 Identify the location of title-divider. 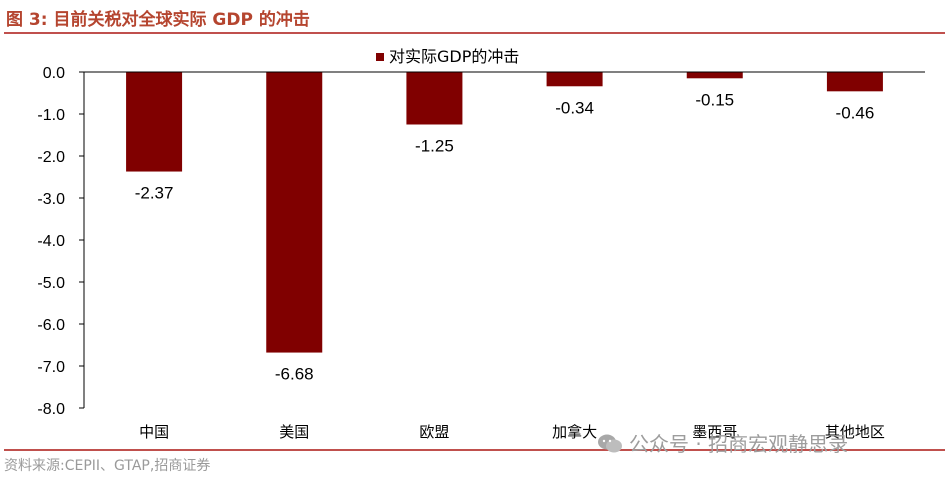
(474, 33).